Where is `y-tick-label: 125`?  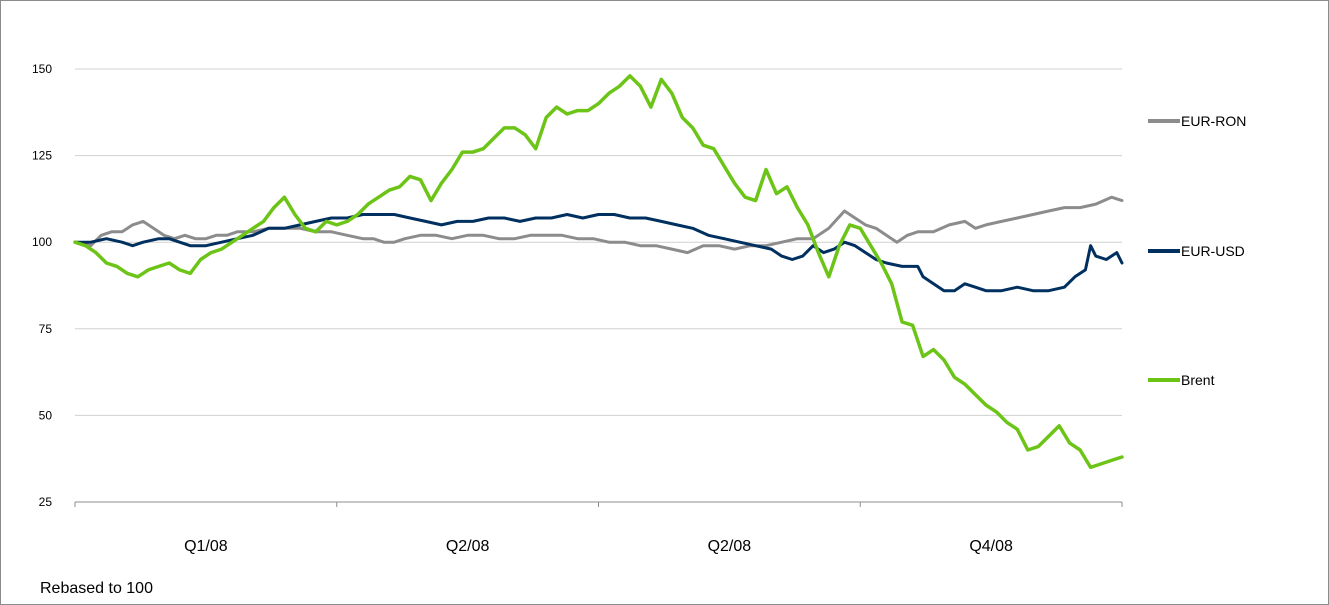
y-tick-label: 125 is located at coordinates (42, 156).